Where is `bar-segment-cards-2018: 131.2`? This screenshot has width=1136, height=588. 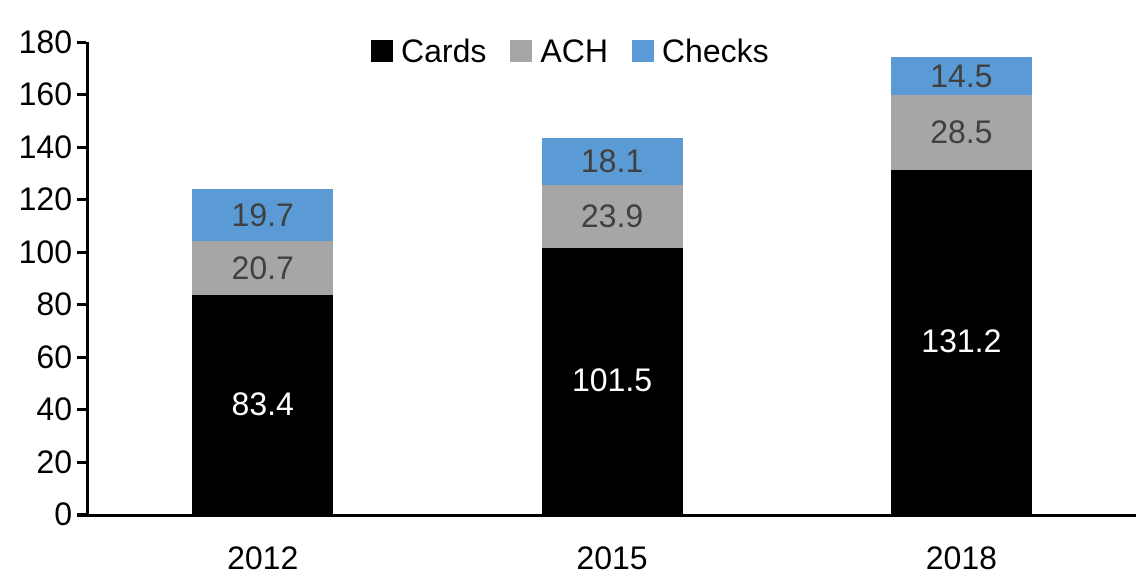 bar-segment-cards-2018: 131.2 is located at coordinates (961, 341).